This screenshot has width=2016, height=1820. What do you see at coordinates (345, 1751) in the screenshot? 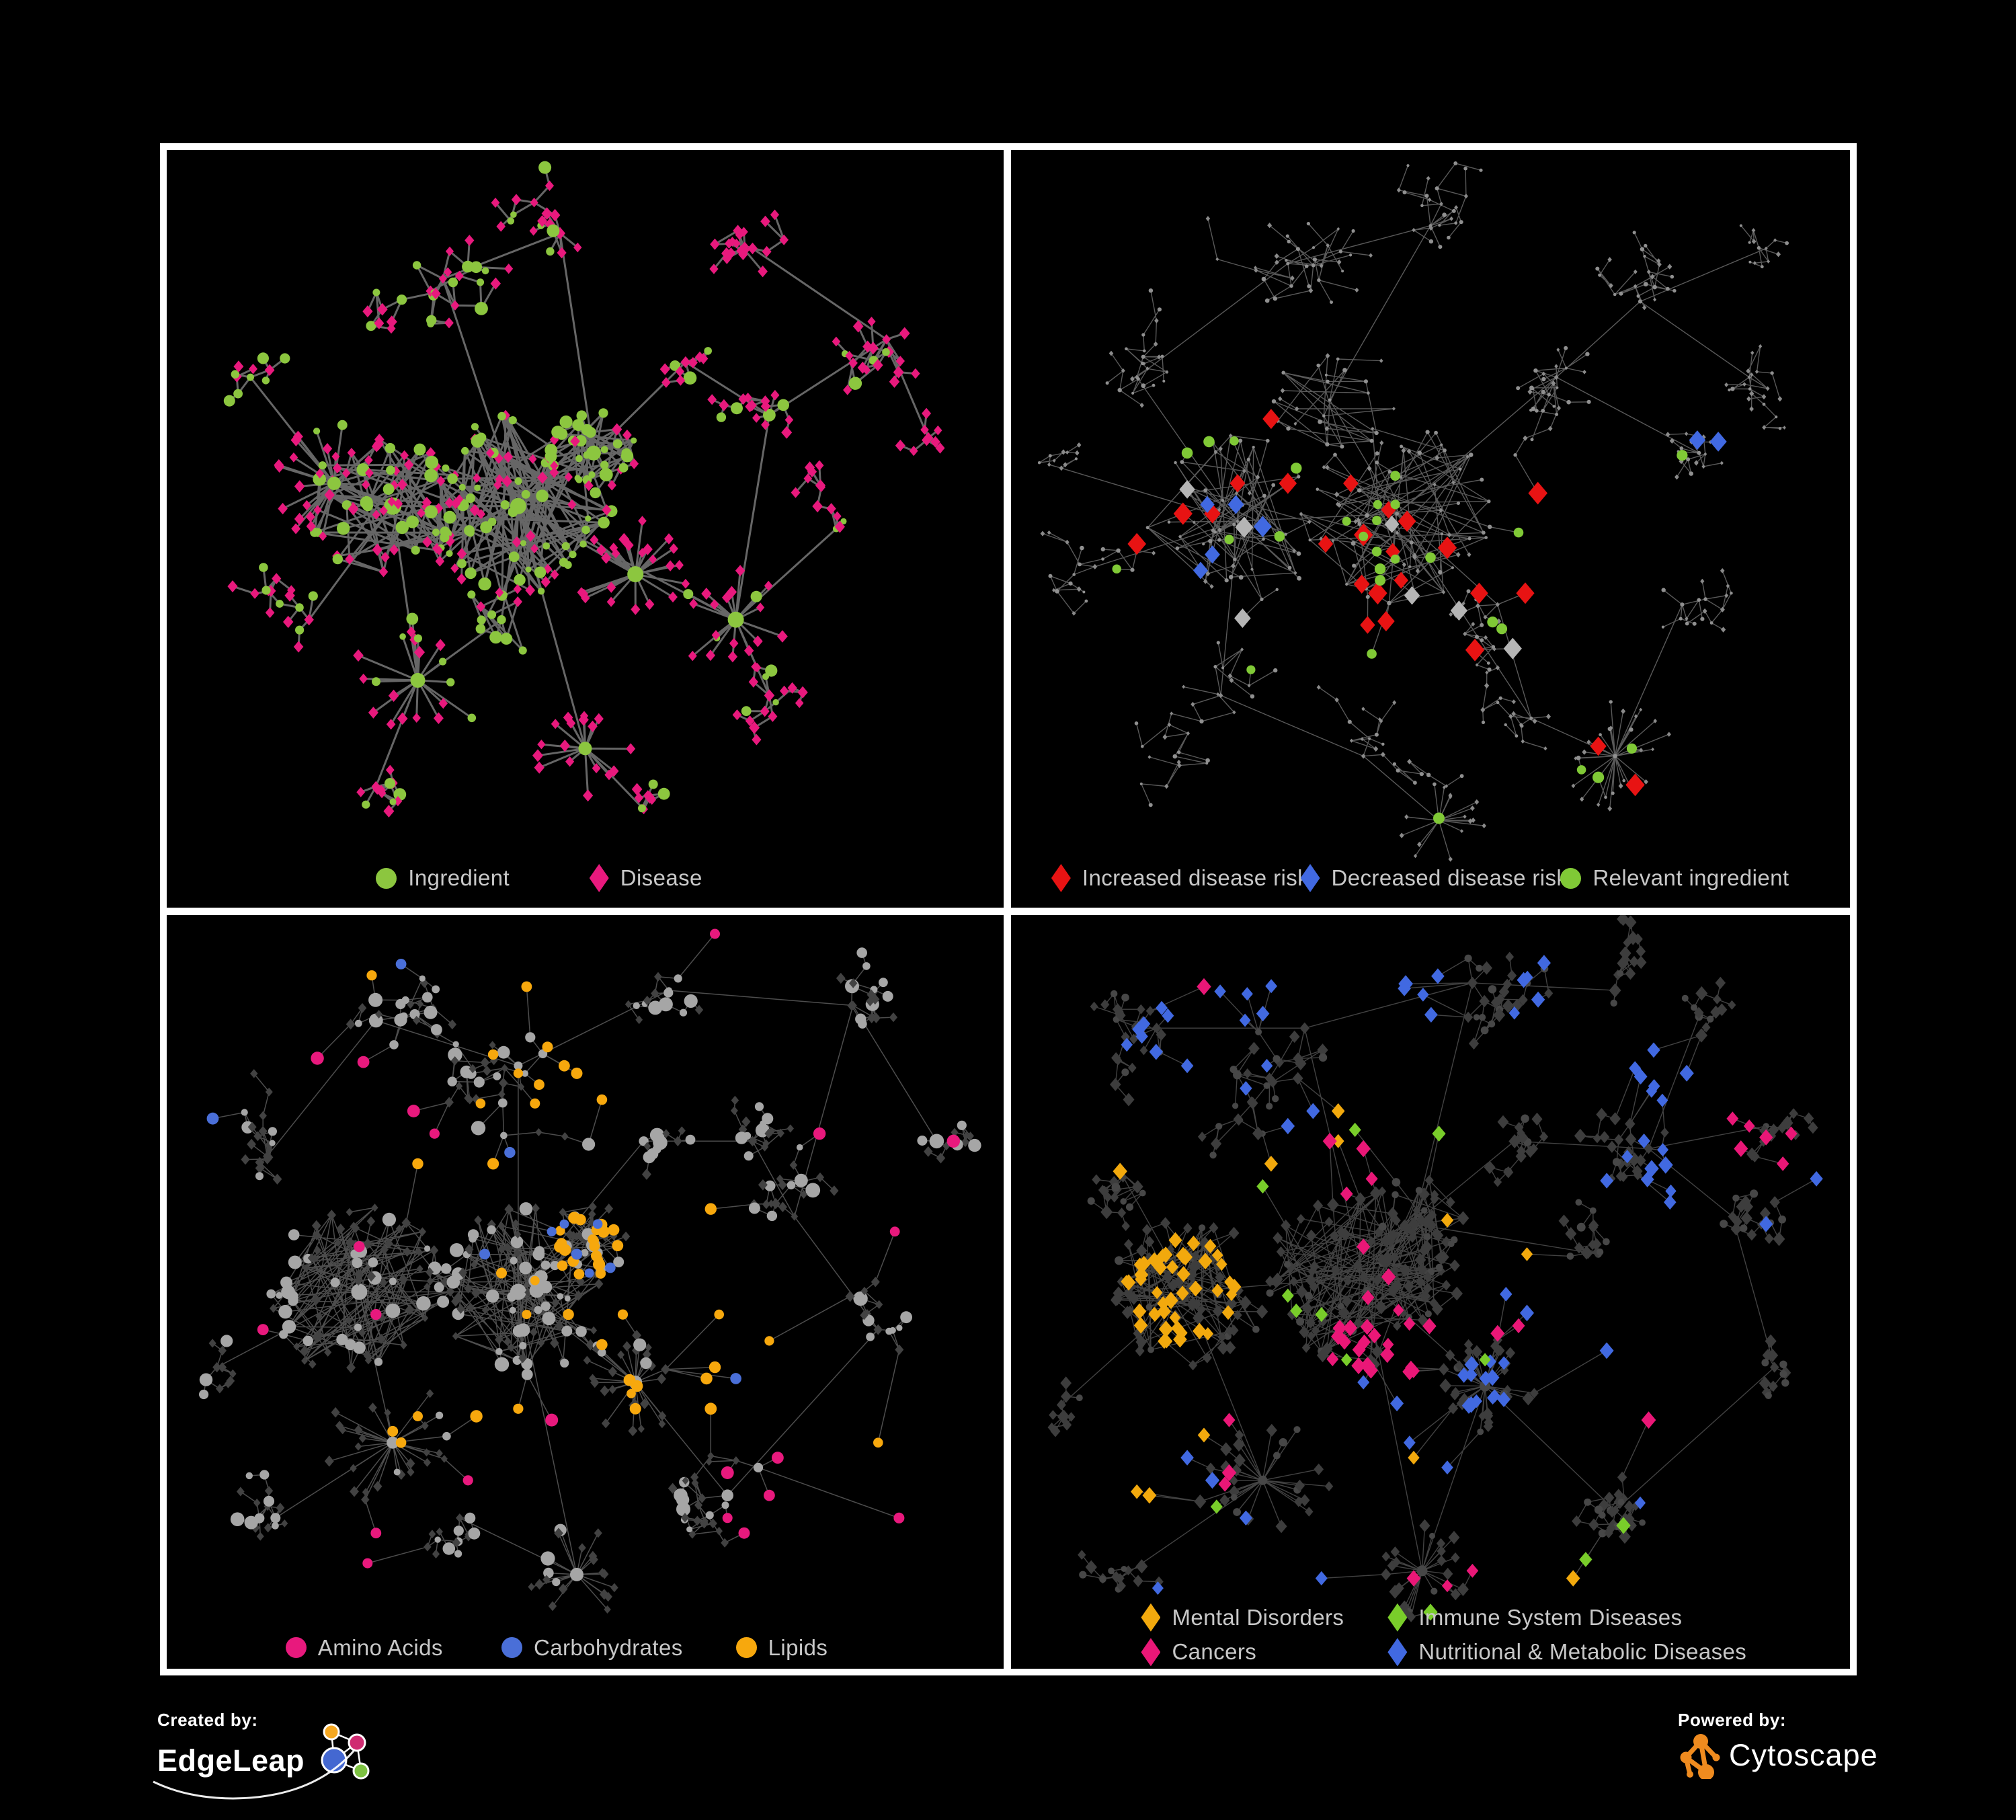
I see `edgeleap-logo-icon` at bounding box center [345, 1751].